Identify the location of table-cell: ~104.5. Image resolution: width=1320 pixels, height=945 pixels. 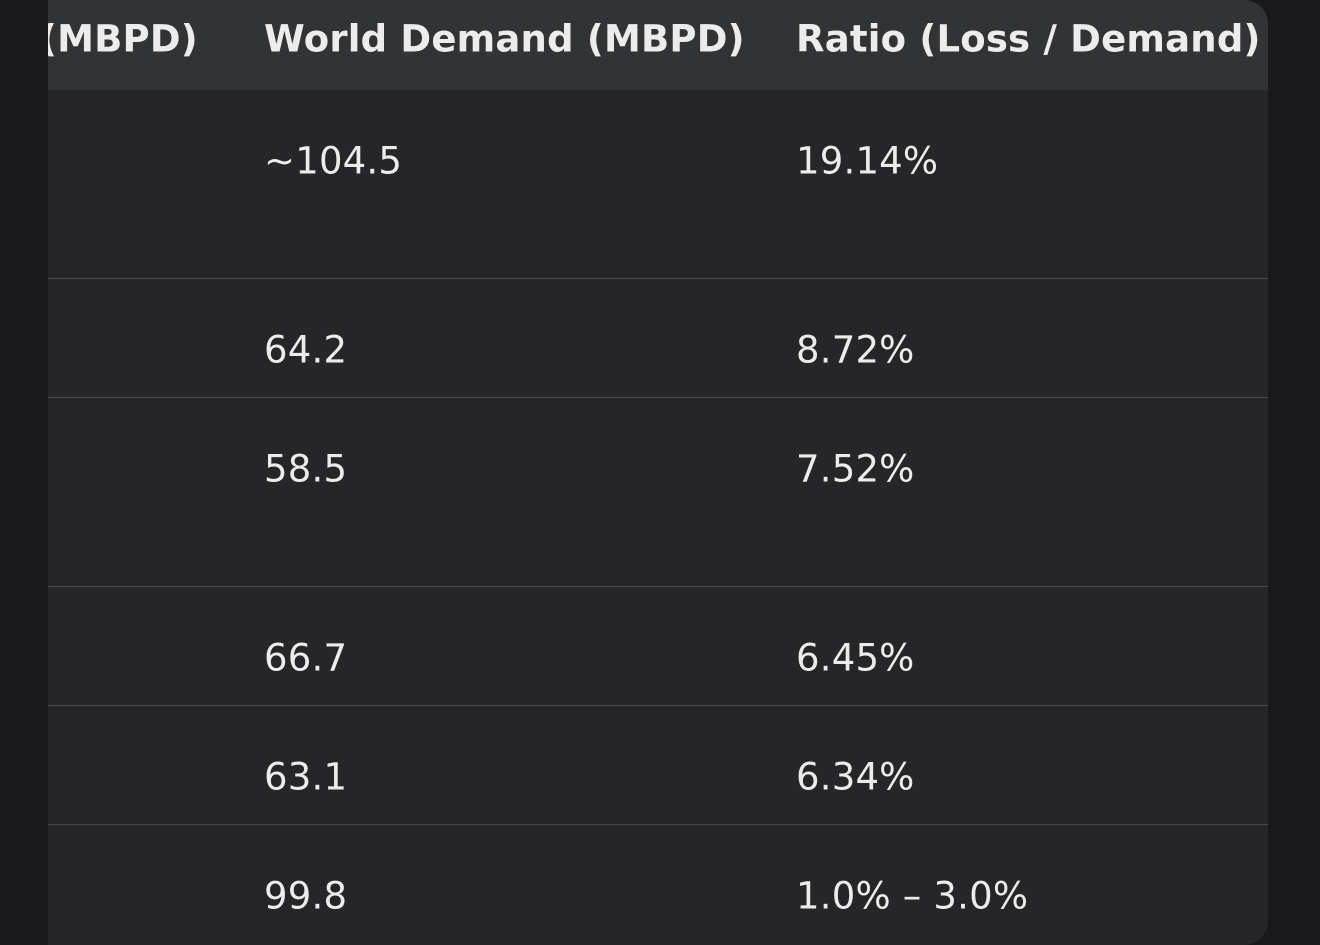
(333, 161).